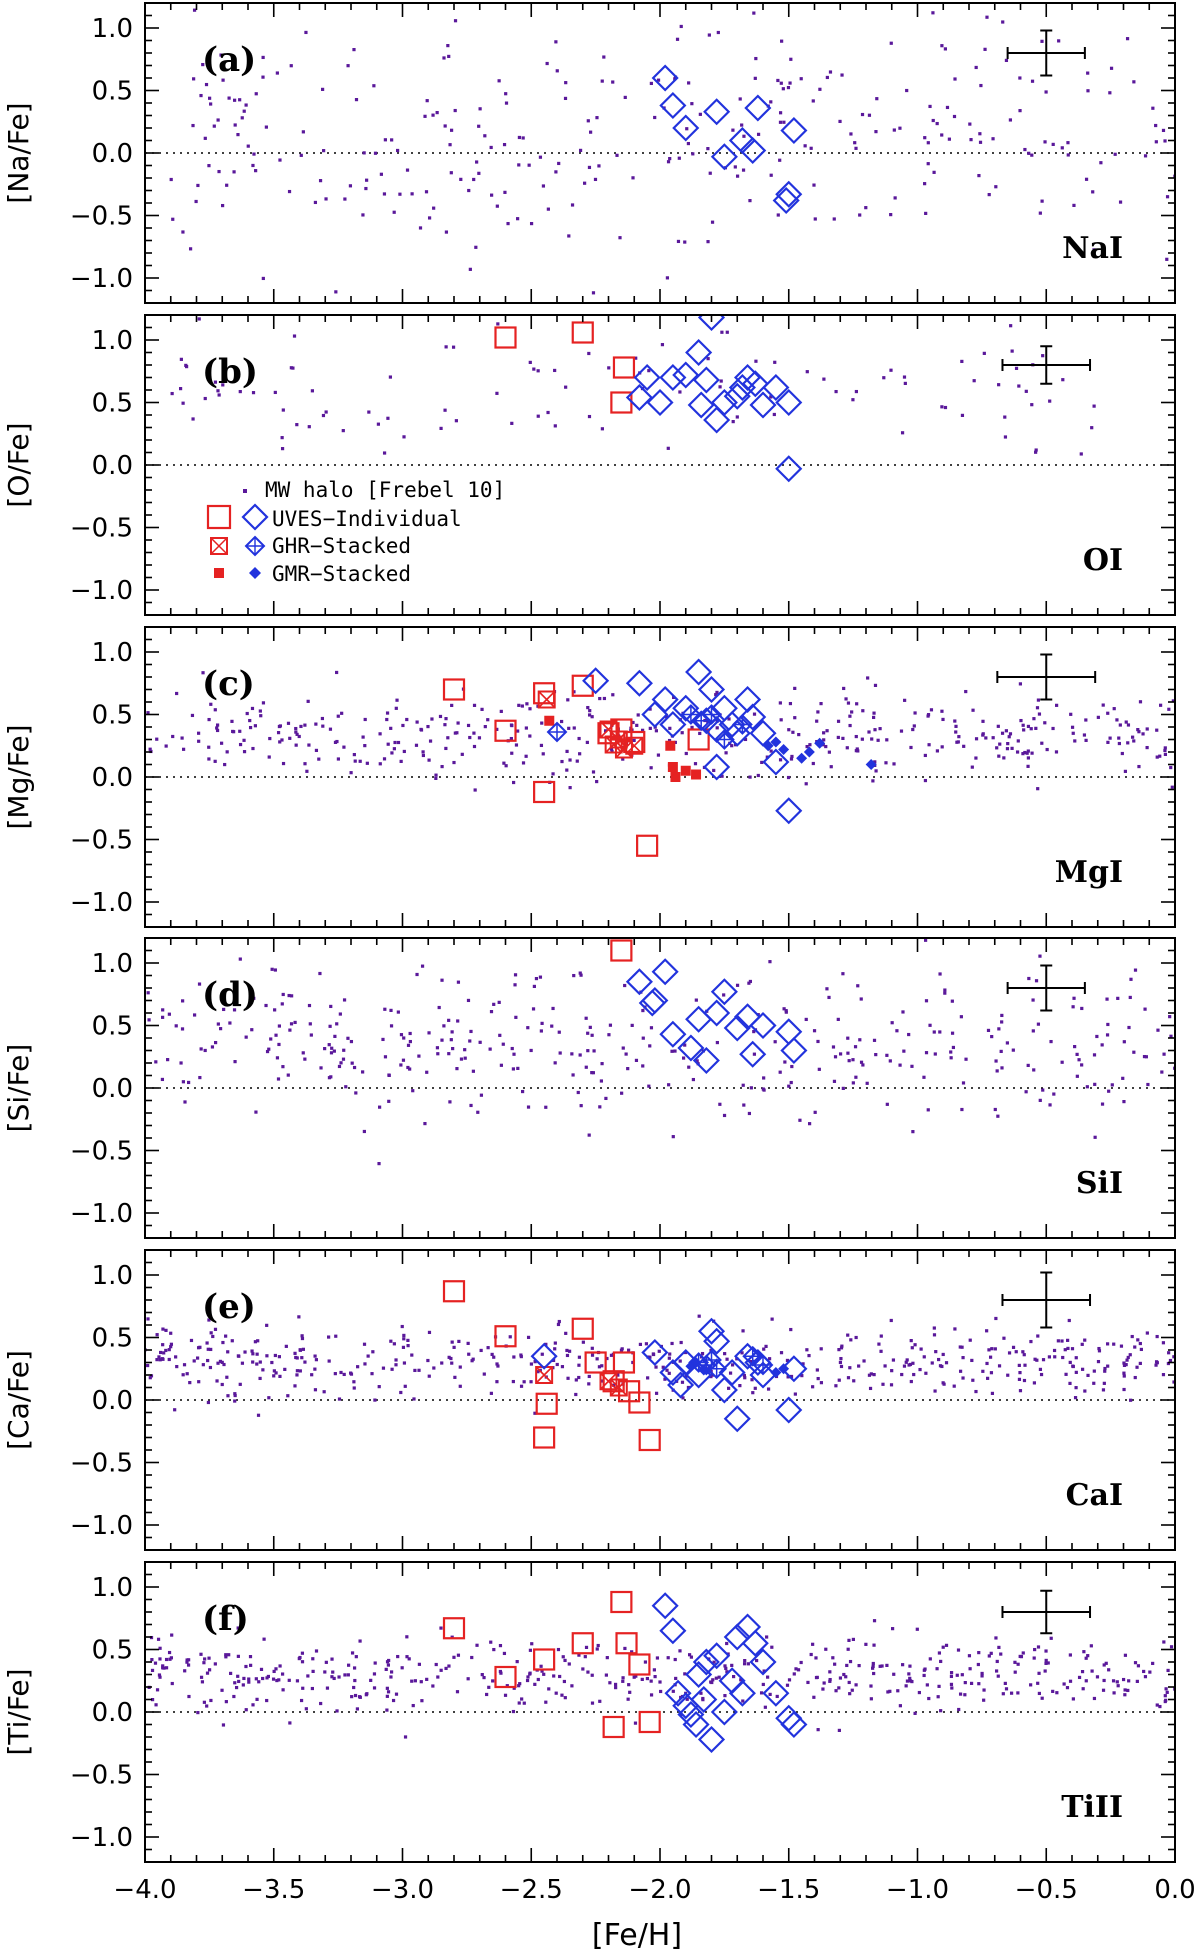 Image resolution: width=1200 pixels, height=1955 pixels. Describe the element at coordinates (112, 716) in the screenshot. I see `y-tick-label: 0.5` at that location.